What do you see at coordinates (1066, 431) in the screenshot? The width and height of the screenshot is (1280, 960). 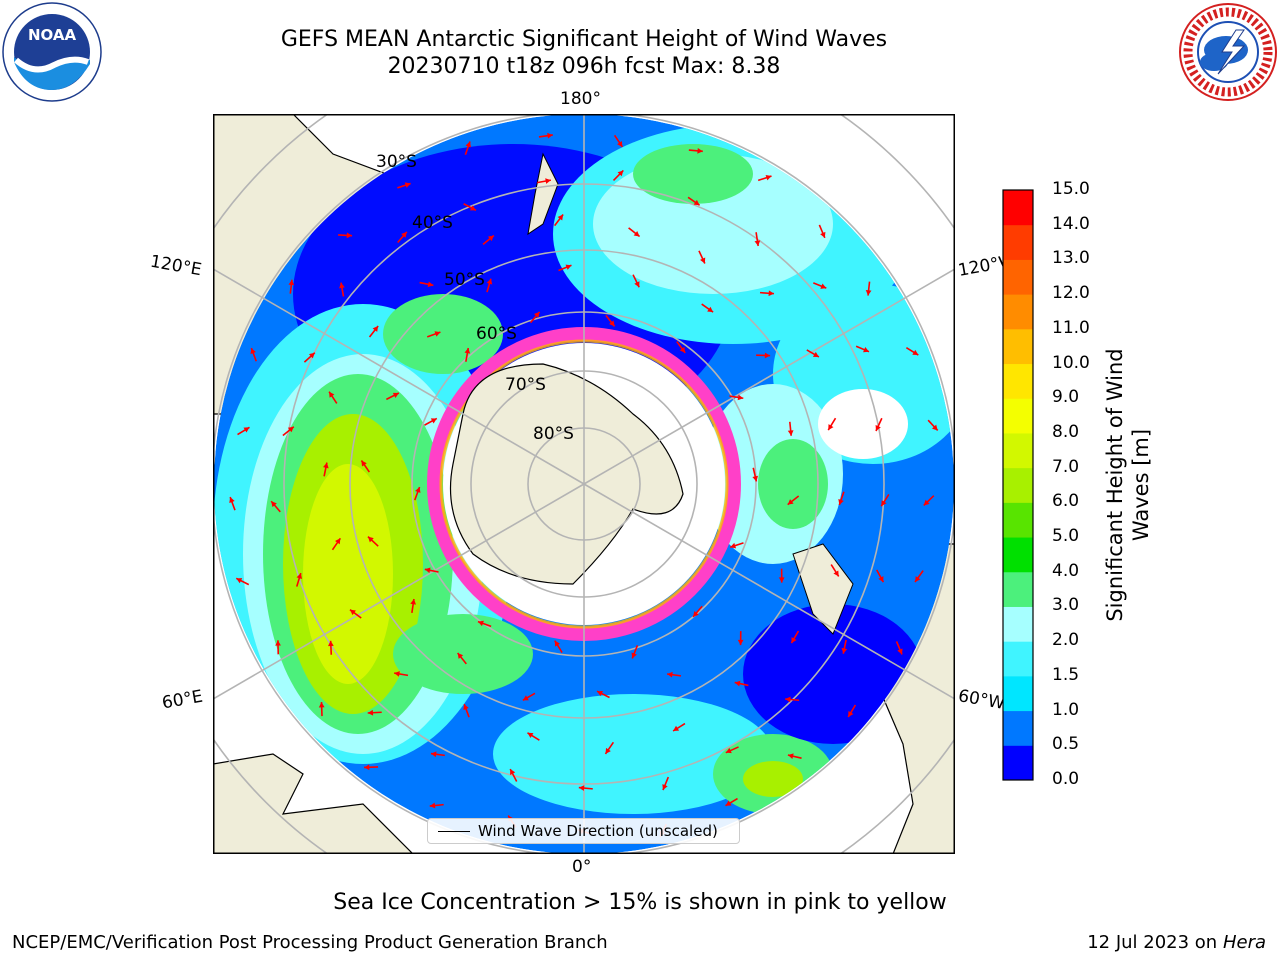 I see `colorbar-tick: 8.0` at bounding box center [1066, 431].